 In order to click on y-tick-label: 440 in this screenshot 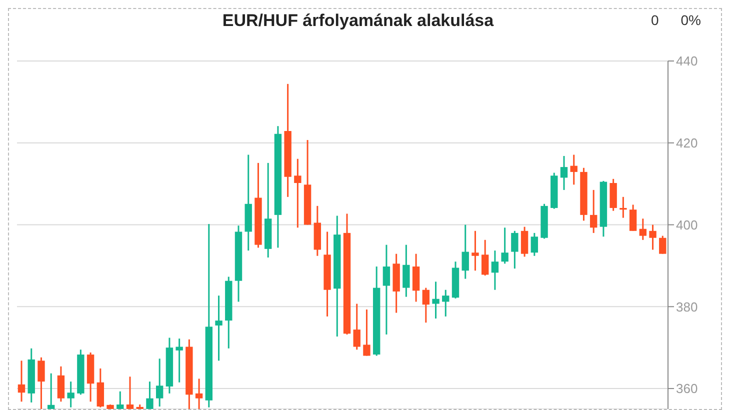, I will do `click(687, 61)`.